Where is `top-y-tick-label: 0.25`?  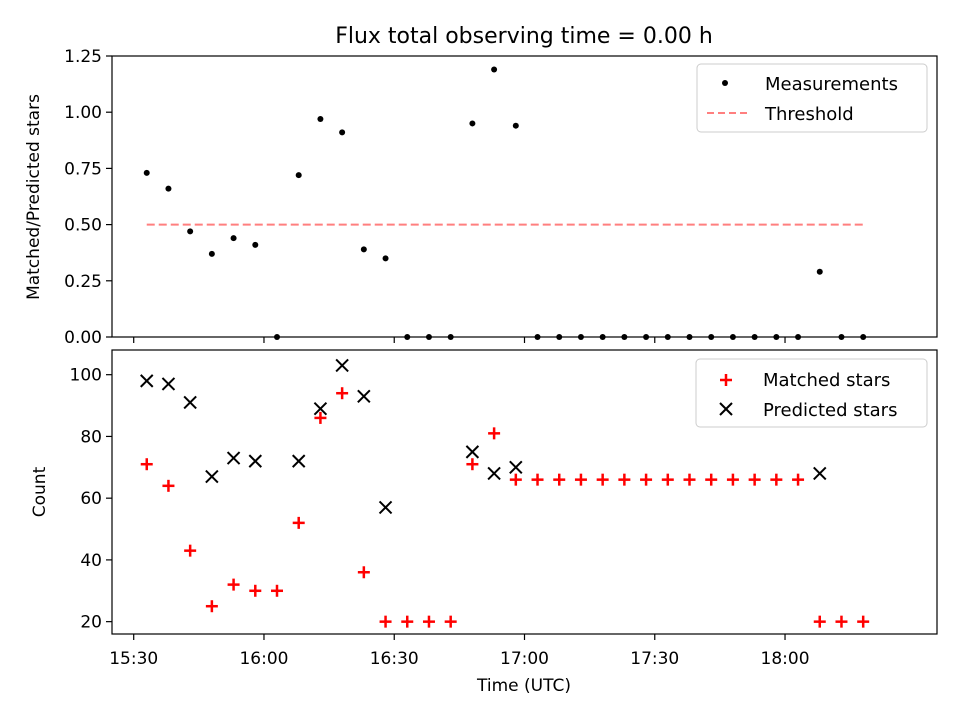 top-y-tick-label: 0.25 is located at coordinates (83, 282).